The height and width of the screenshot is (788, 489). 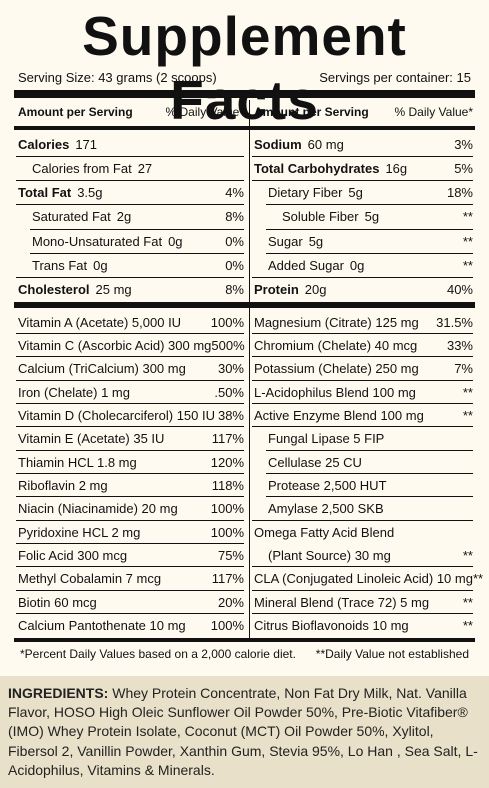 I want to click on macro-right-row: Sodium 60 mg 3%, so click(x=363, y=144).